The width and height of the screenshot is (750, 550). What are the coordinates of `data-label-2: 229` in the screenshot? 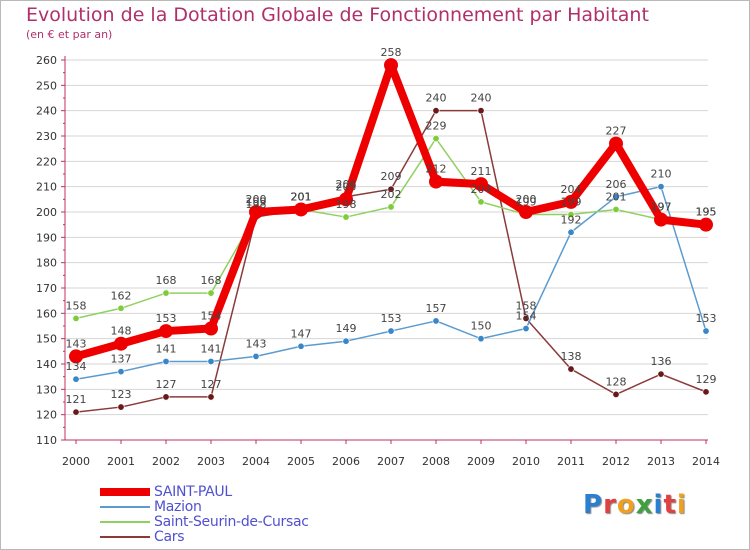 It's located at (436, 126).